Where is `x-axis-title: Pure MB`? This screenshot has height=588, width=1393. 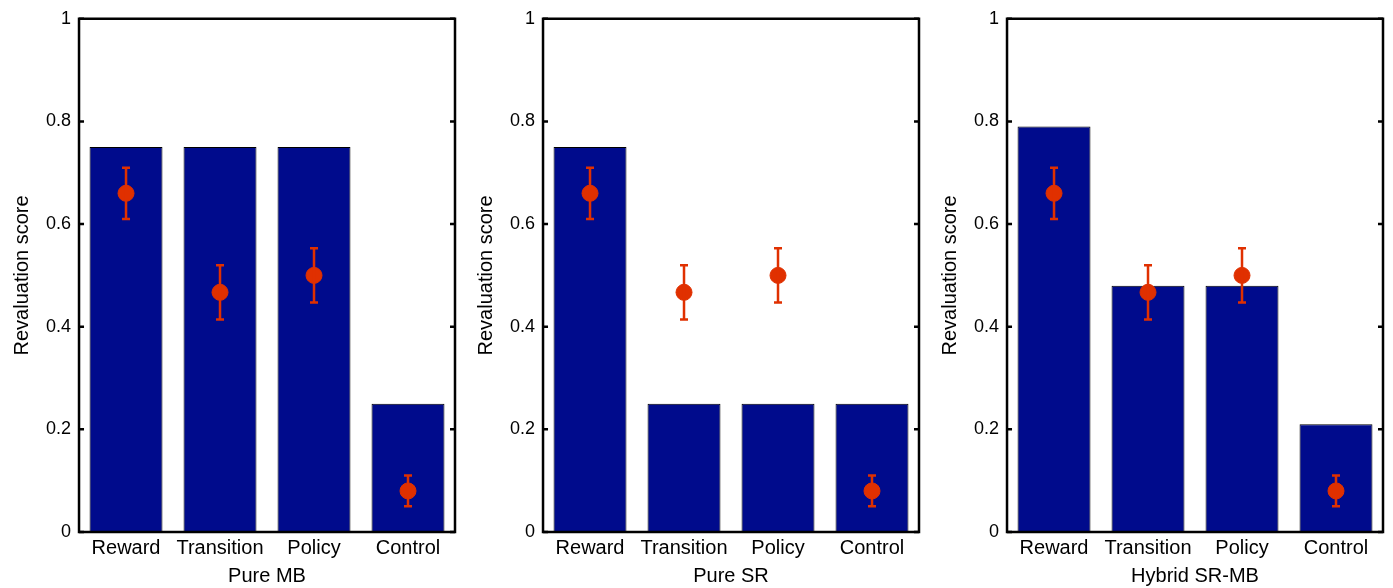 x-axis-title: Pure MB is located at coordinates (267, 574).